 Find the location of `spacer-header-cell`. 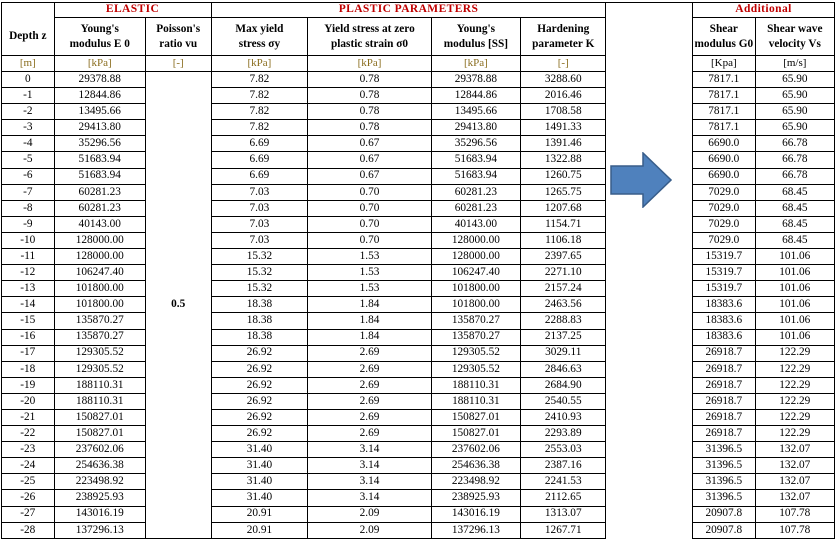

spacer-header-cell is located at coordinates (649, 36).